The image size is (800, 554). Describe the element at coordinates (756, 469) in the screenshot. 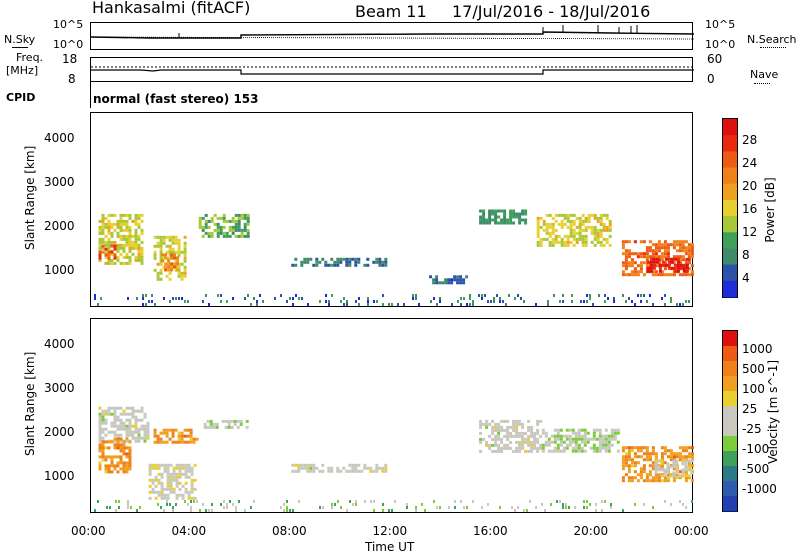

I see `velocity-colorbar-tick-6: -500` at that location.